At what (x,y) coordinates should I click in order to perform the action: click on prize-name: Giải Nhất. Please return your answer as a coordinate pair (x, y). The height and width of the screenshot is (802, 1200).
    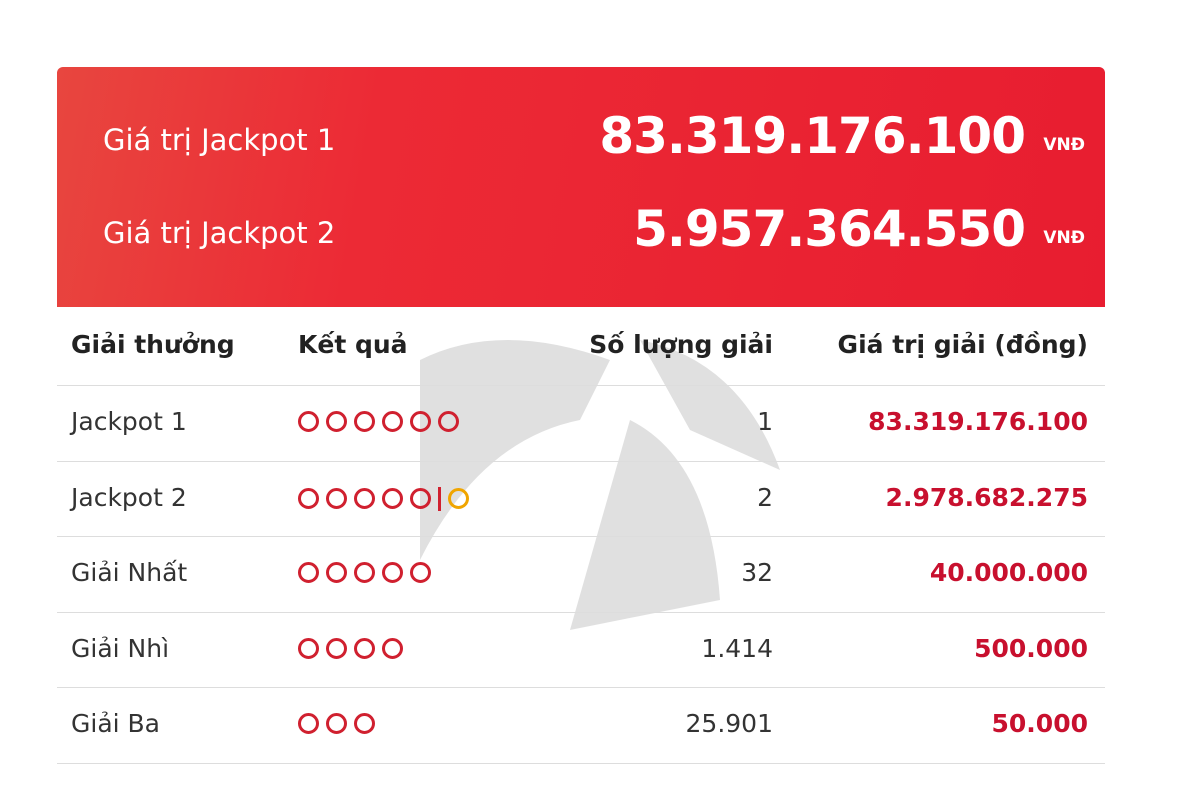
    Looking at the image, I should click on (129, 572).